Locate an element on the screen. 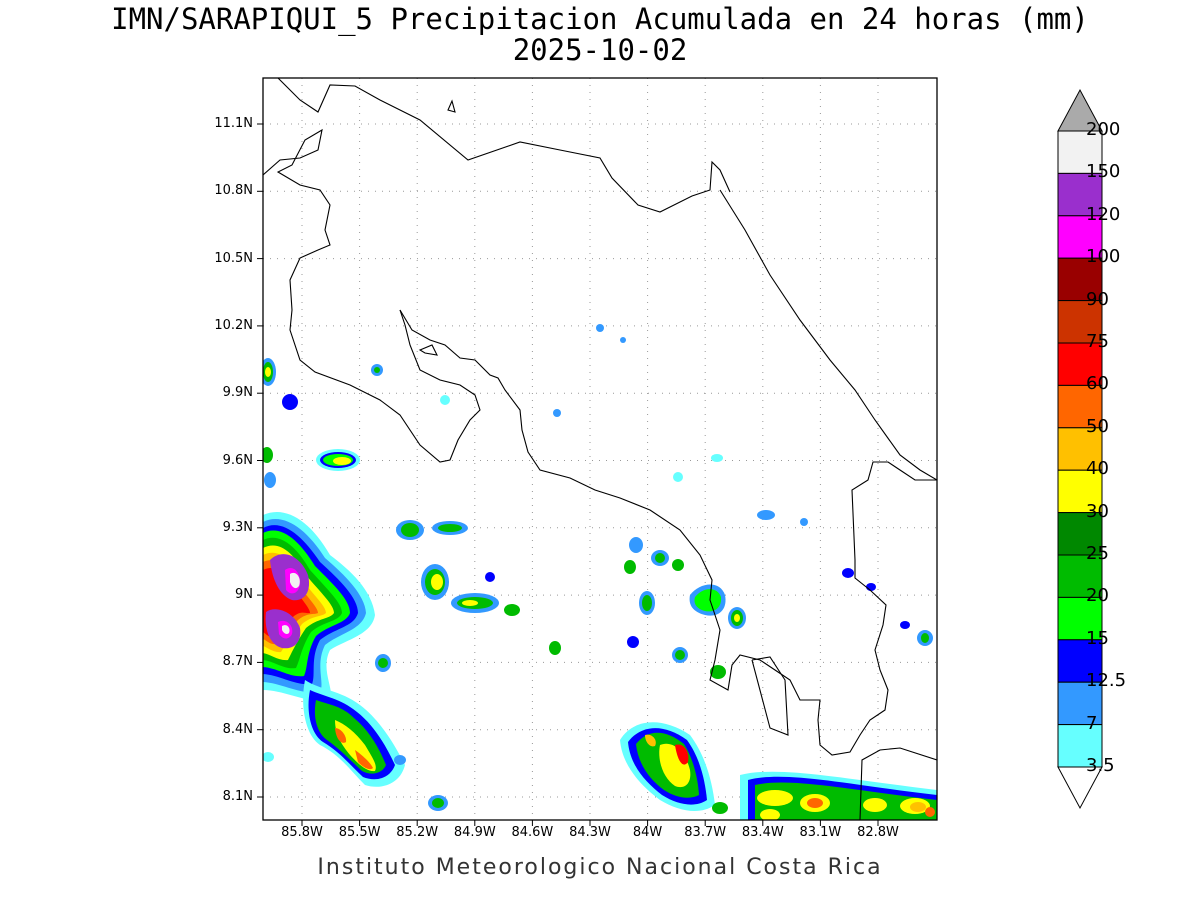 This screenshot has width=1200, height=900. lat-label: 8.7N is located at coordinates (237, 662).